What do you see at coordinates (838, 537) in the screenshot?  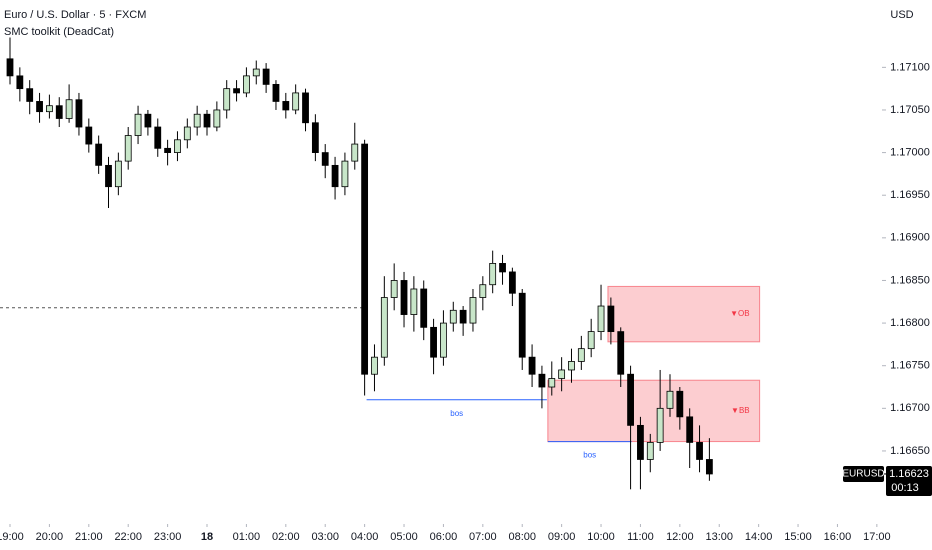 I see `x-tick-label: 16:00` at bounding box center [838, 537].